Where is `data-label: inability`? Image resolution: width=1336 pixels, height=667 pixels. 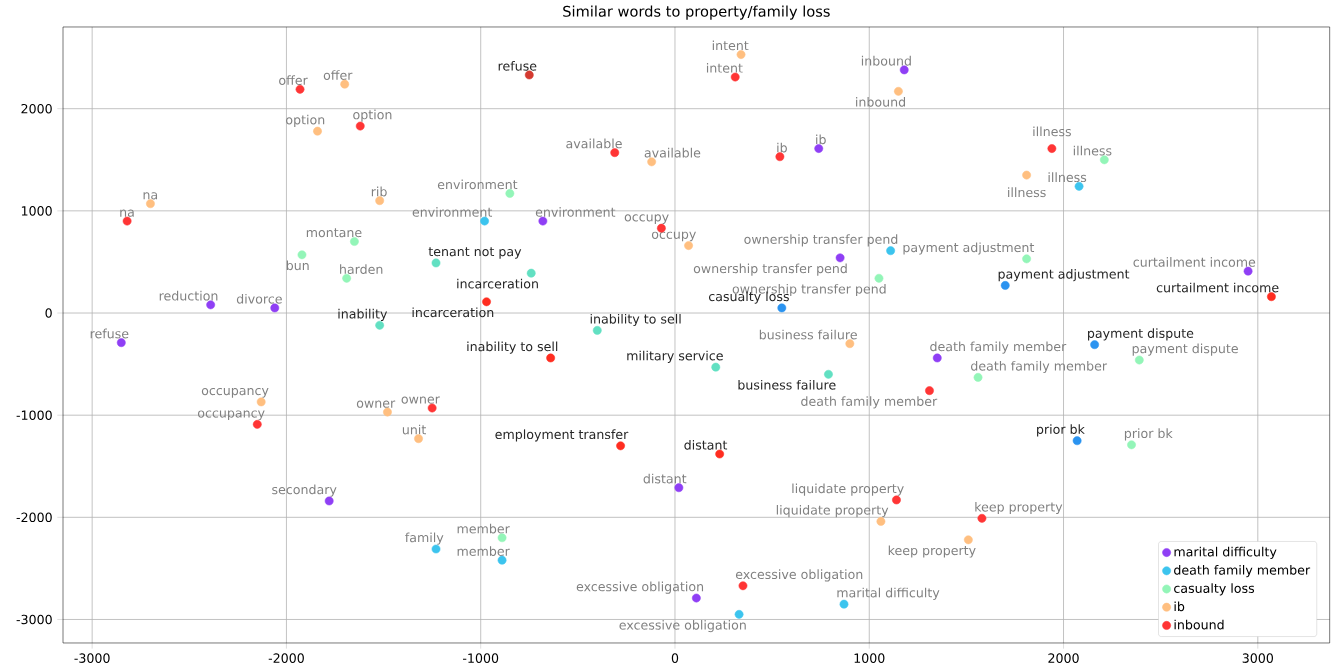 data-label: inability is located at coordinates (363, 314).